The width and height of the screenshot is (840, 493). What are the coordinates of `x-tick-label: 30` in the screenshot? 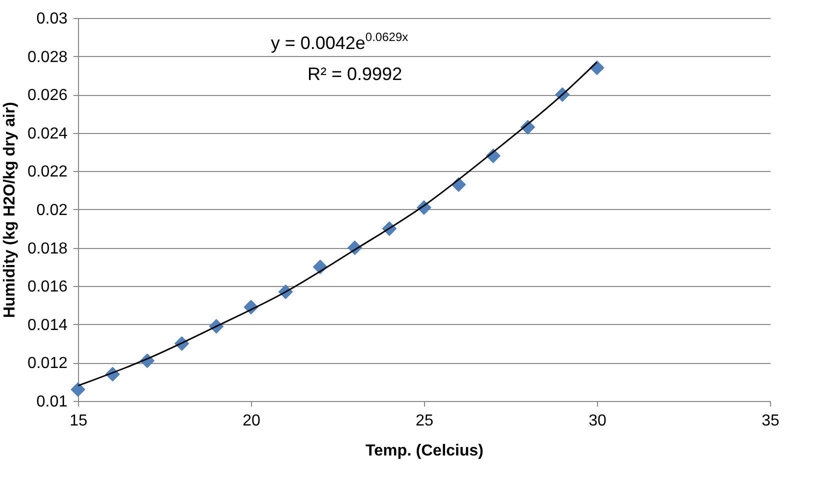 It's located at (597, 421).